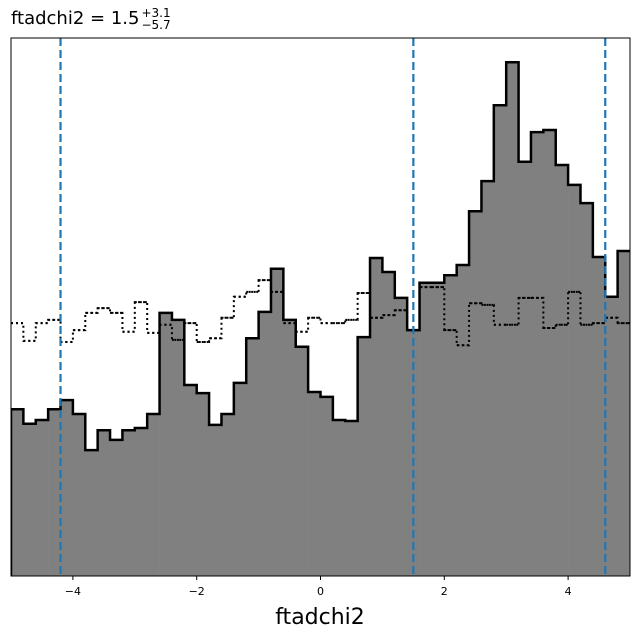  Describe the element at coordinates (73, 591) in the screenshot. I see `x-tick-label: −4` at that location.